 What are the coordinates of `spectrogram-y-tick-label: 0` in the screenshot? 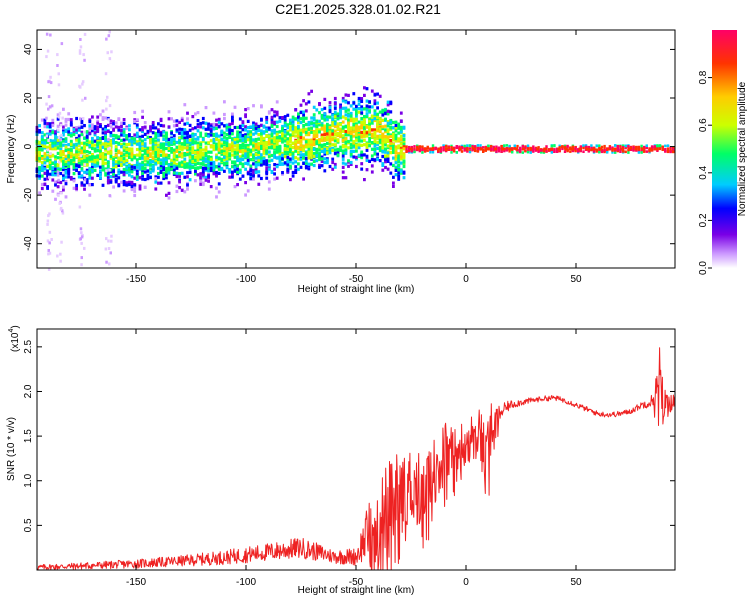 It's located at (28, 146).